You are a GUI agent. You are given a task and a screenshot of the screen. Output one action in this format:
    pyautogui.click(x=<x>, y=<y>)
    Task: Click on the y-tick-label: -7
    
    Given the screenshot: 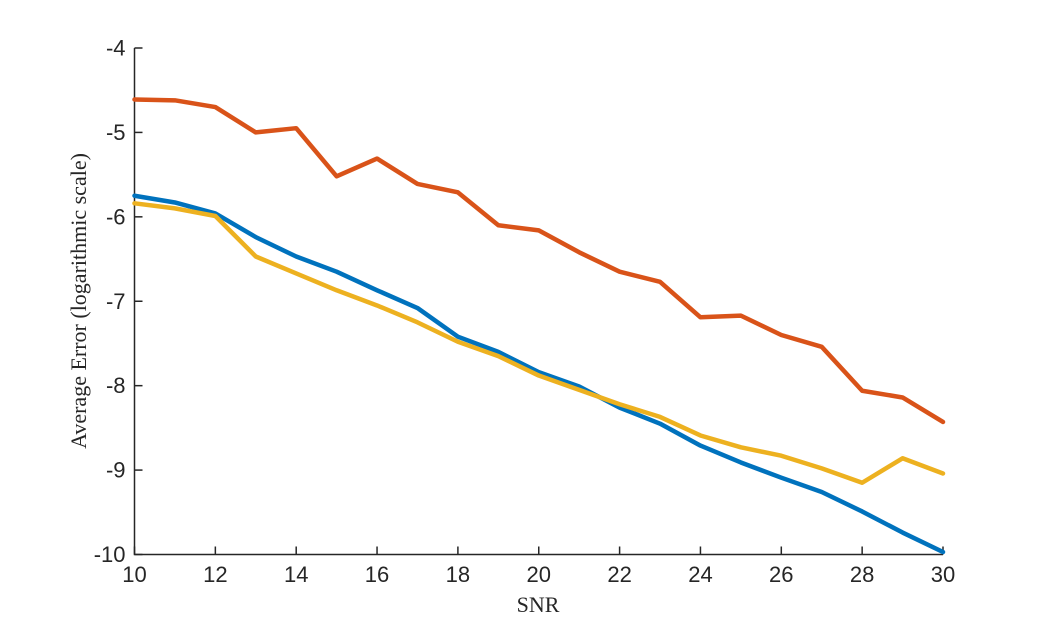 What is the action you would take?
    pyautogui.click(x=116, y=301)
    